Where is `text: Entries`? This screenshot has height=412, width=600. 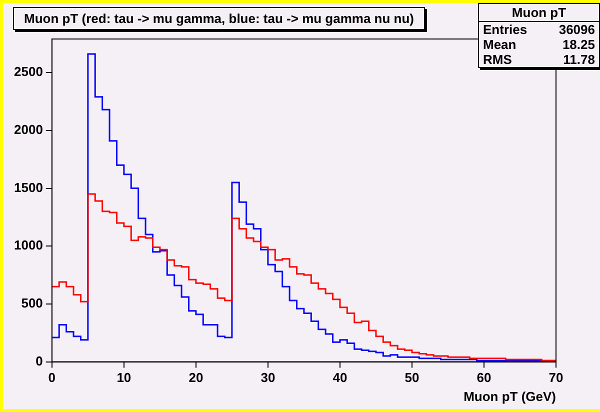
text: Entries is located at coordinates (505, 29).